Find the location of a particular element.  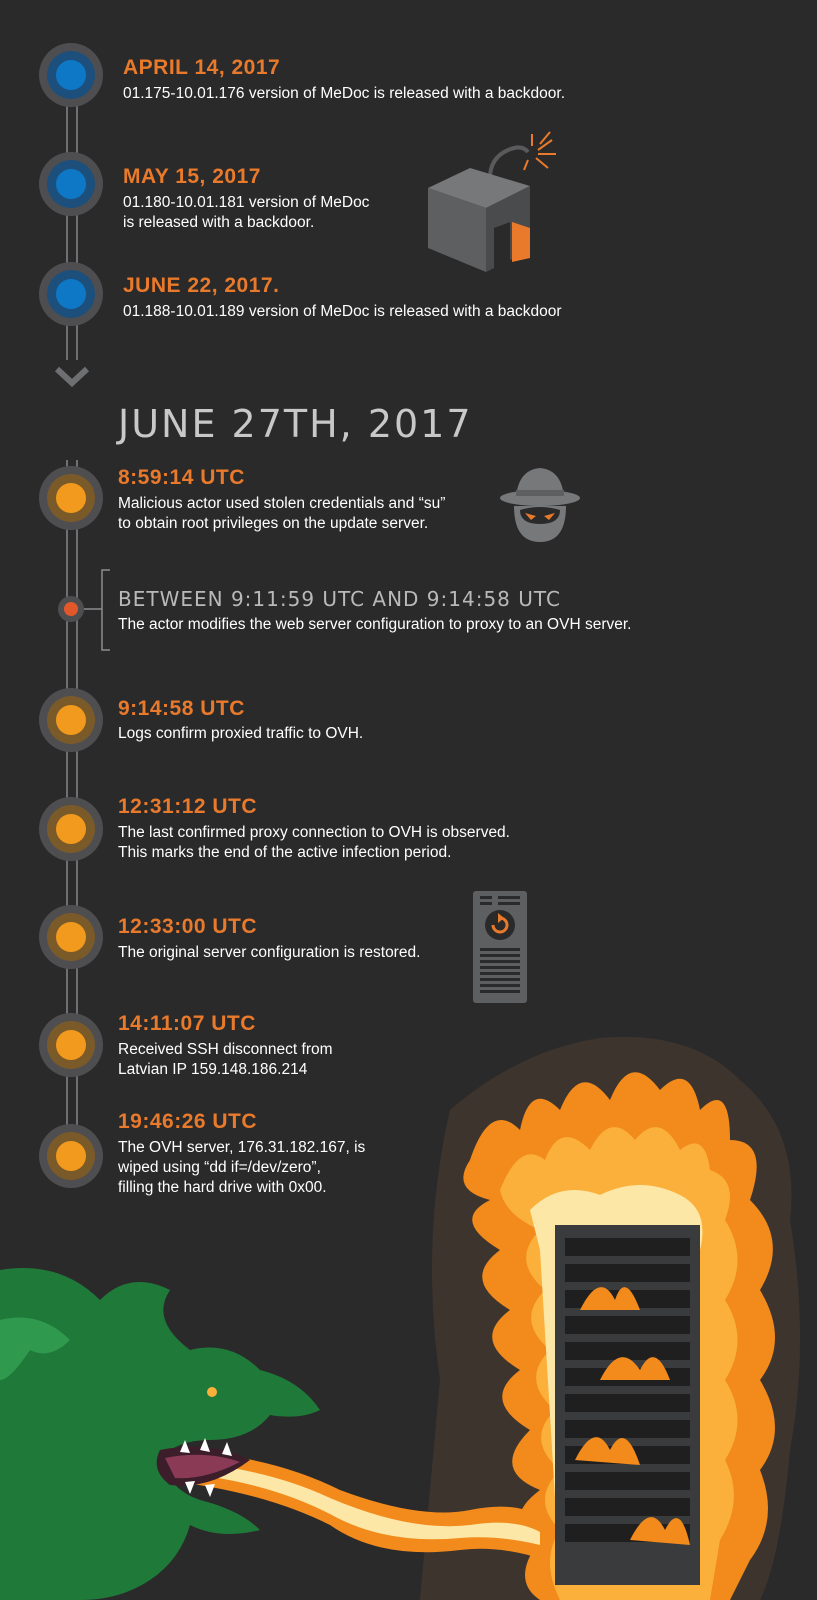

event-time: 19:46:26 UTC is located at coordinates (188, 1121).